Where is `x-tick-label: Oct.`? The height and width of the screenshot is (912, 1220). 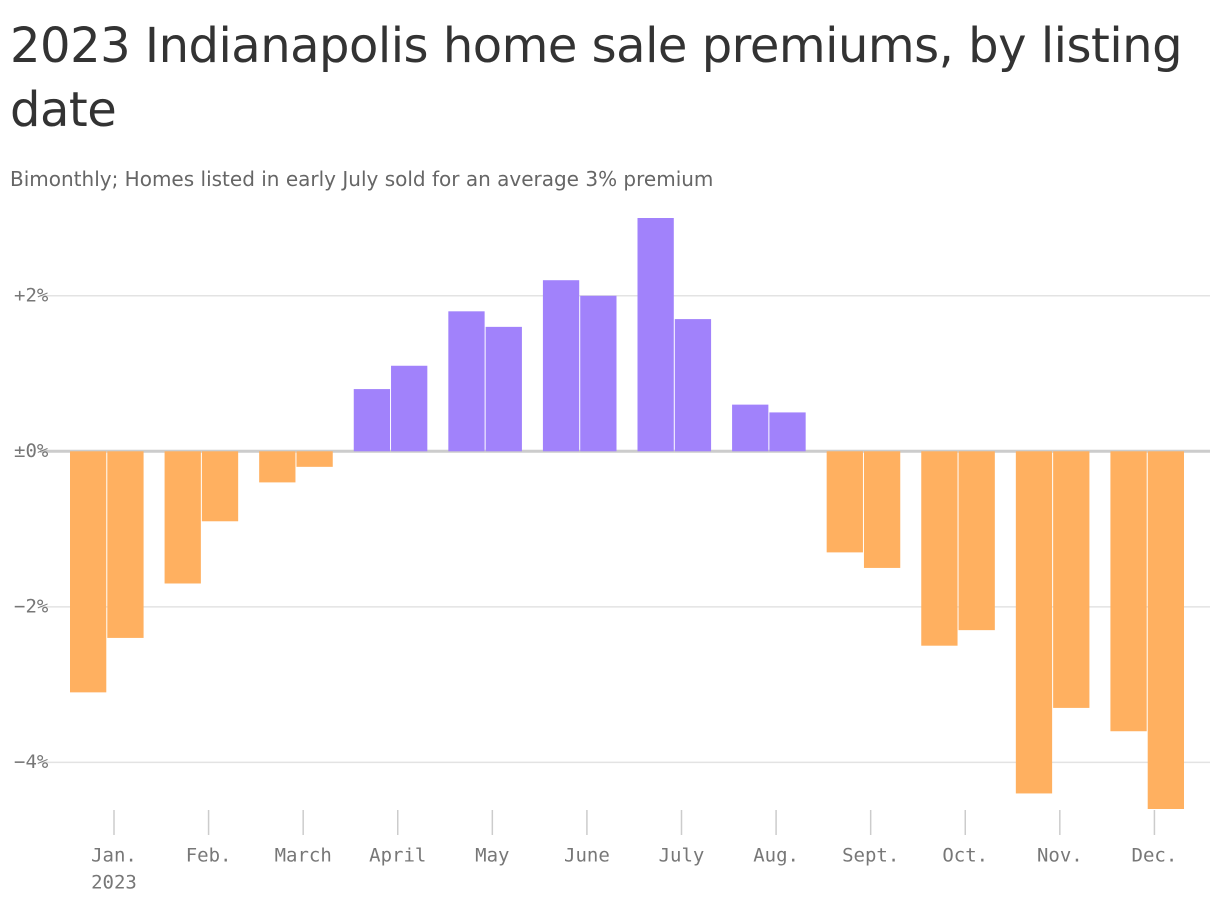
x-tick-label: Oct. is located at coordinates (965, 856).